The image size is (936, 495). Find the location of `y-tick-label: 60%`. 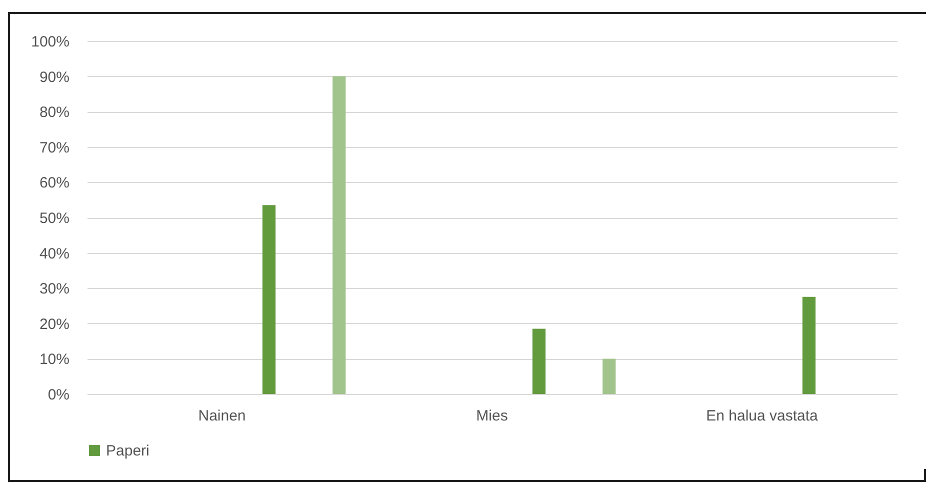

y-tick-label: 60% is located at coordinates (54, 183).